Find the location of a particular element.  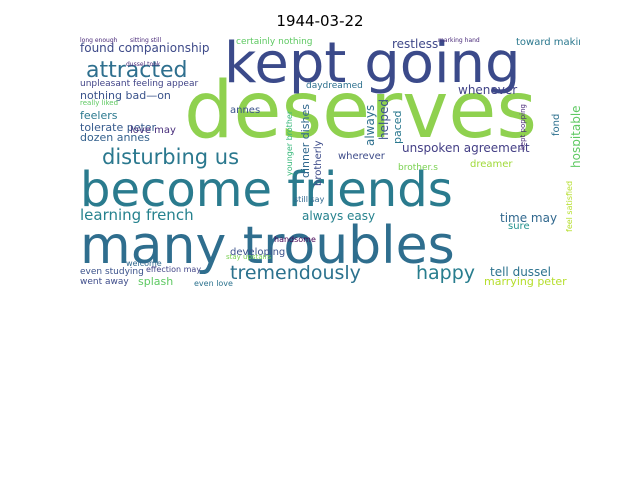

word-tremendously: tremendously is located at coordinates (295, 273).